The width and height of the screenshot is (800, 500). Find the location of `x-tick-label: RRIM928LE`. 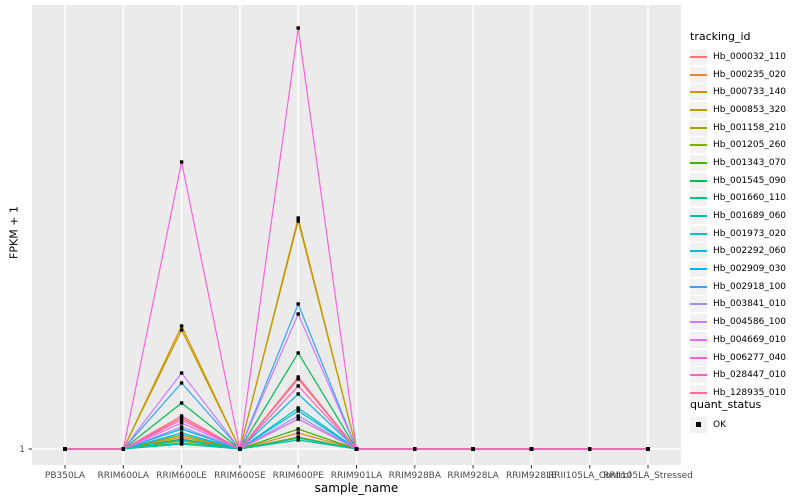

x-tick-label: RRIM928LE is located at coordinates (531, 476).